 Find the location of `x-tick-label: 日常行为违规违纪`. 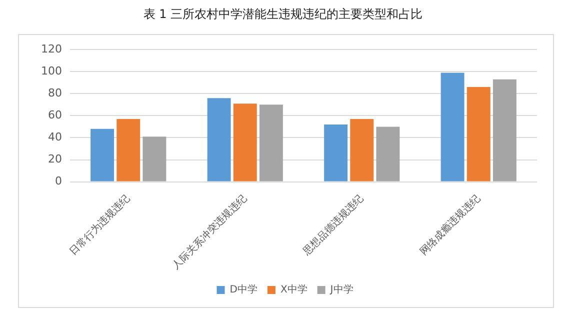

x-tick-label: 日常行为违规违纪 is located at coordinates (99, 225).